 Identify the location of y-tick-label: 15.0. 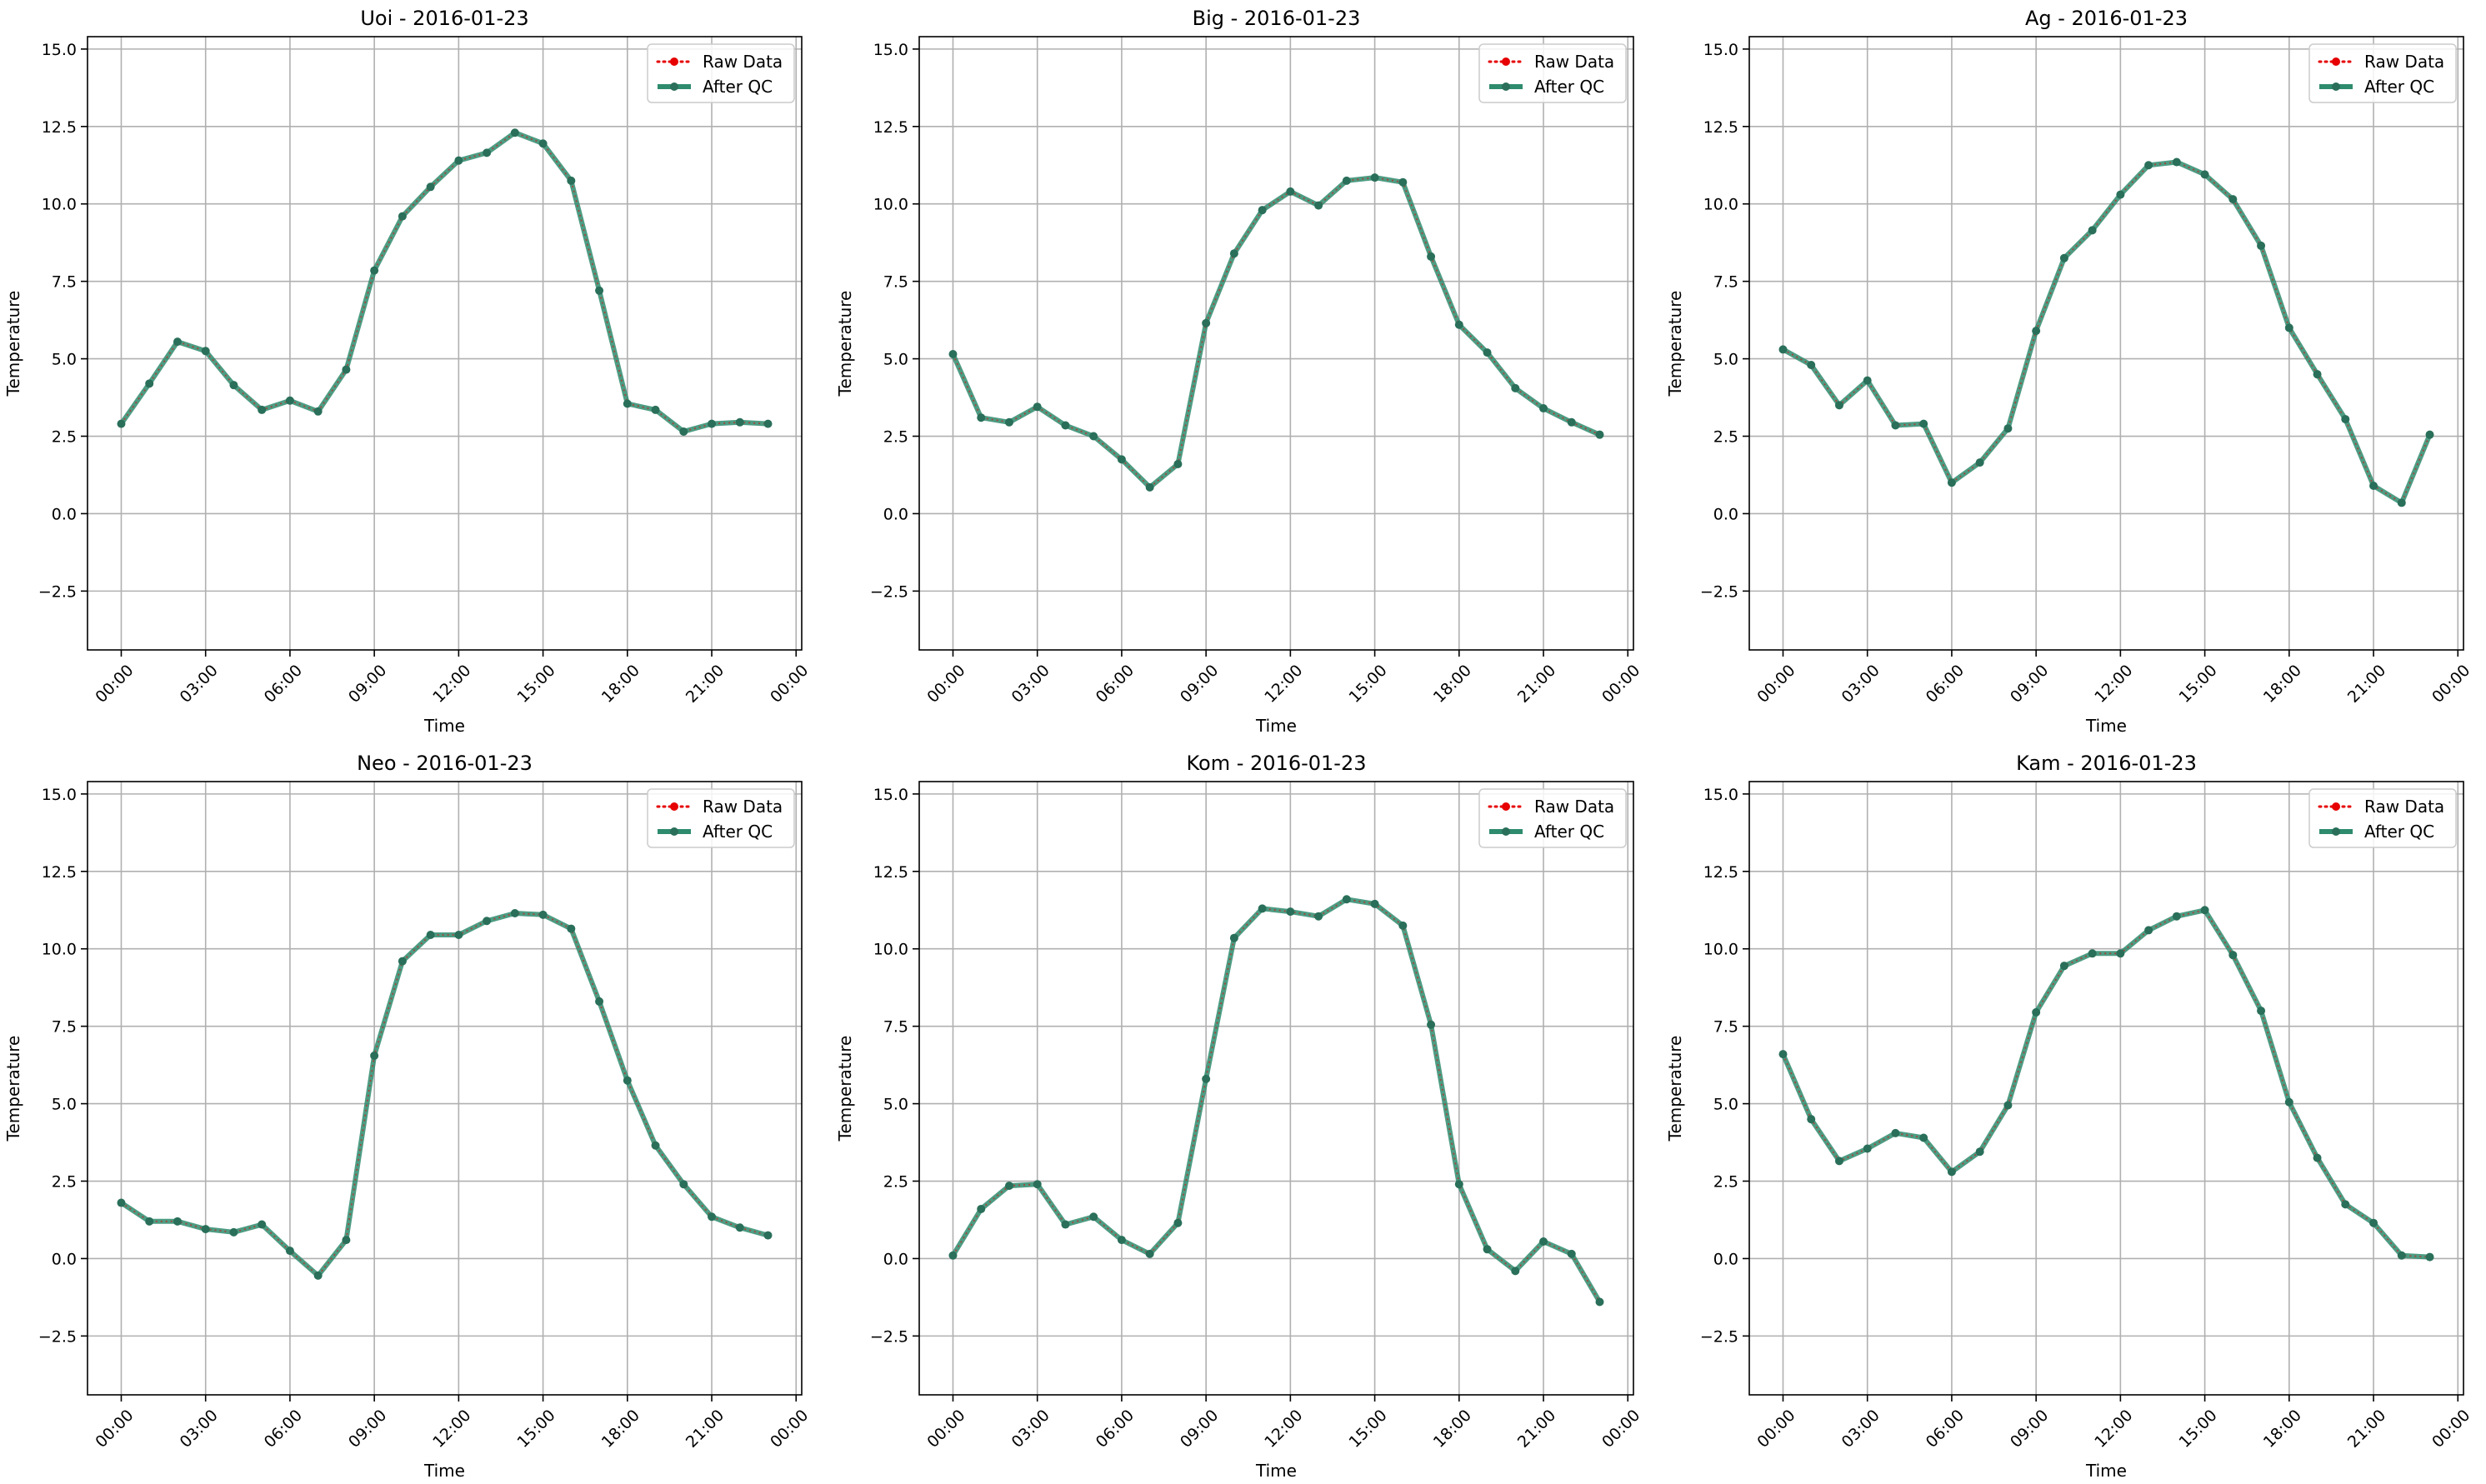
(1720, 795).